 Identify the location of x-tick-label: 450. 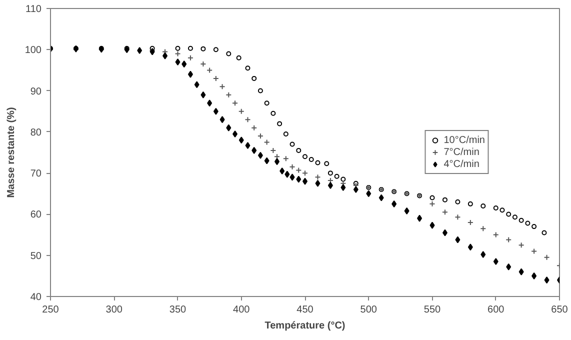
(305, 310).